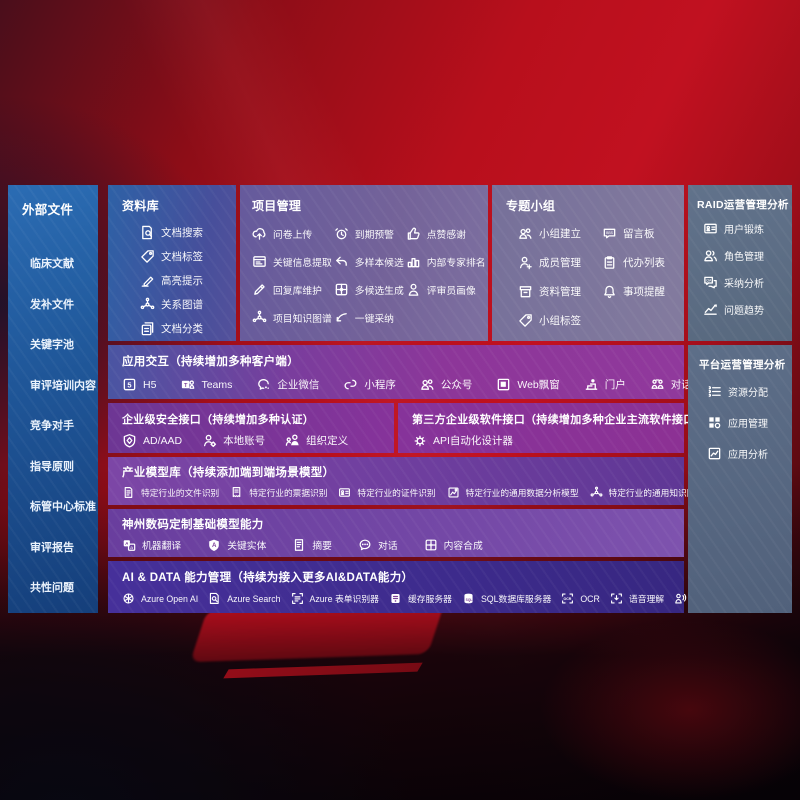 The height and width of the screenshot is (800, 800). What do you see at coordinates (193, 525) in the screenshot?
I see `panel-title-basemodels: 神州数码定制基础模型能力` at bounding box center [193, 525].